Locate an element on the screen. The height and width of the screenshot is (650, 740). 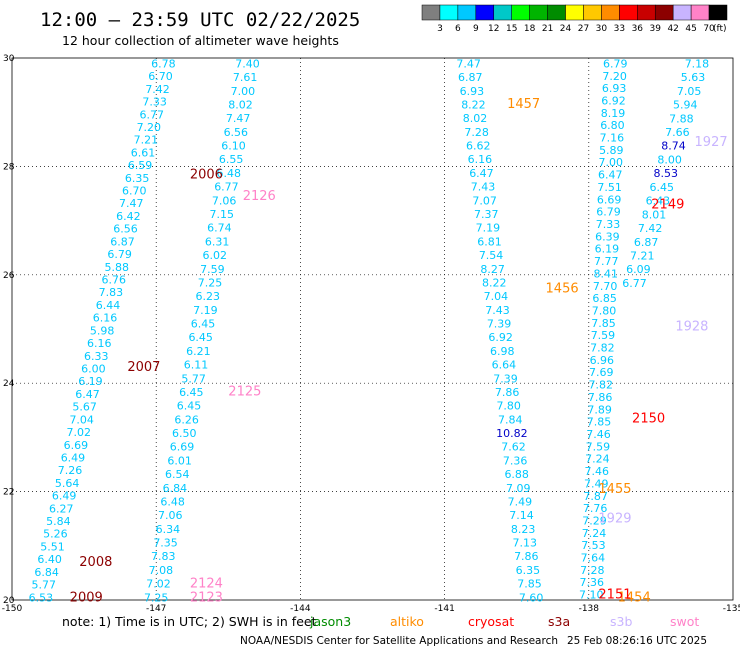
wave-height-point: 6.00 is located at coordinates (93, 368).